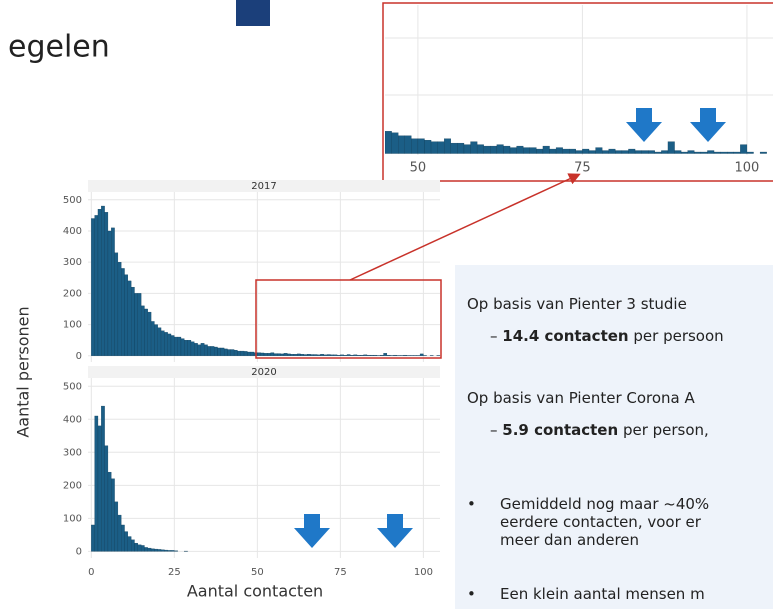  I want to click on zoom-arrow, so click(465, 227).